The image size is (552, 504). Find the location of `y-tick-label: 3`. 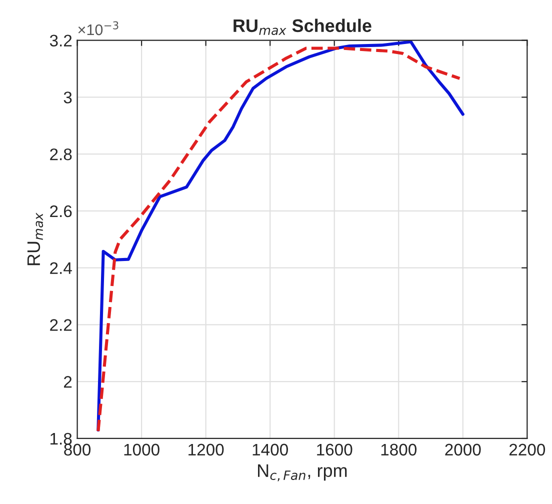

y-tick-label: 3 is located at coordinates (68, 98).